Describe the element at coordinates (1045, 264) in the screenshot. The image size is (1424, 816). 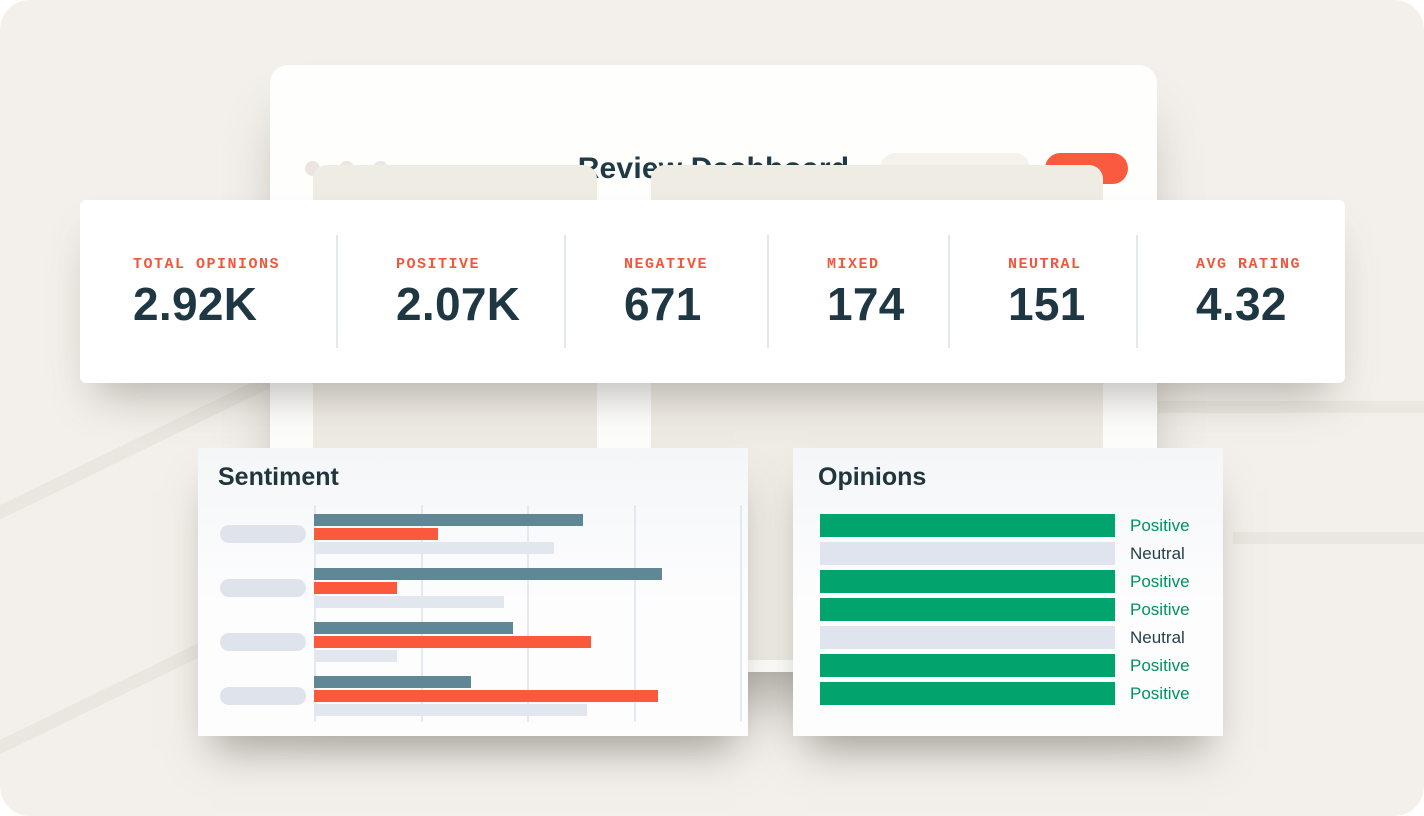
I see `stat-label: NEUTRAL` at that location.